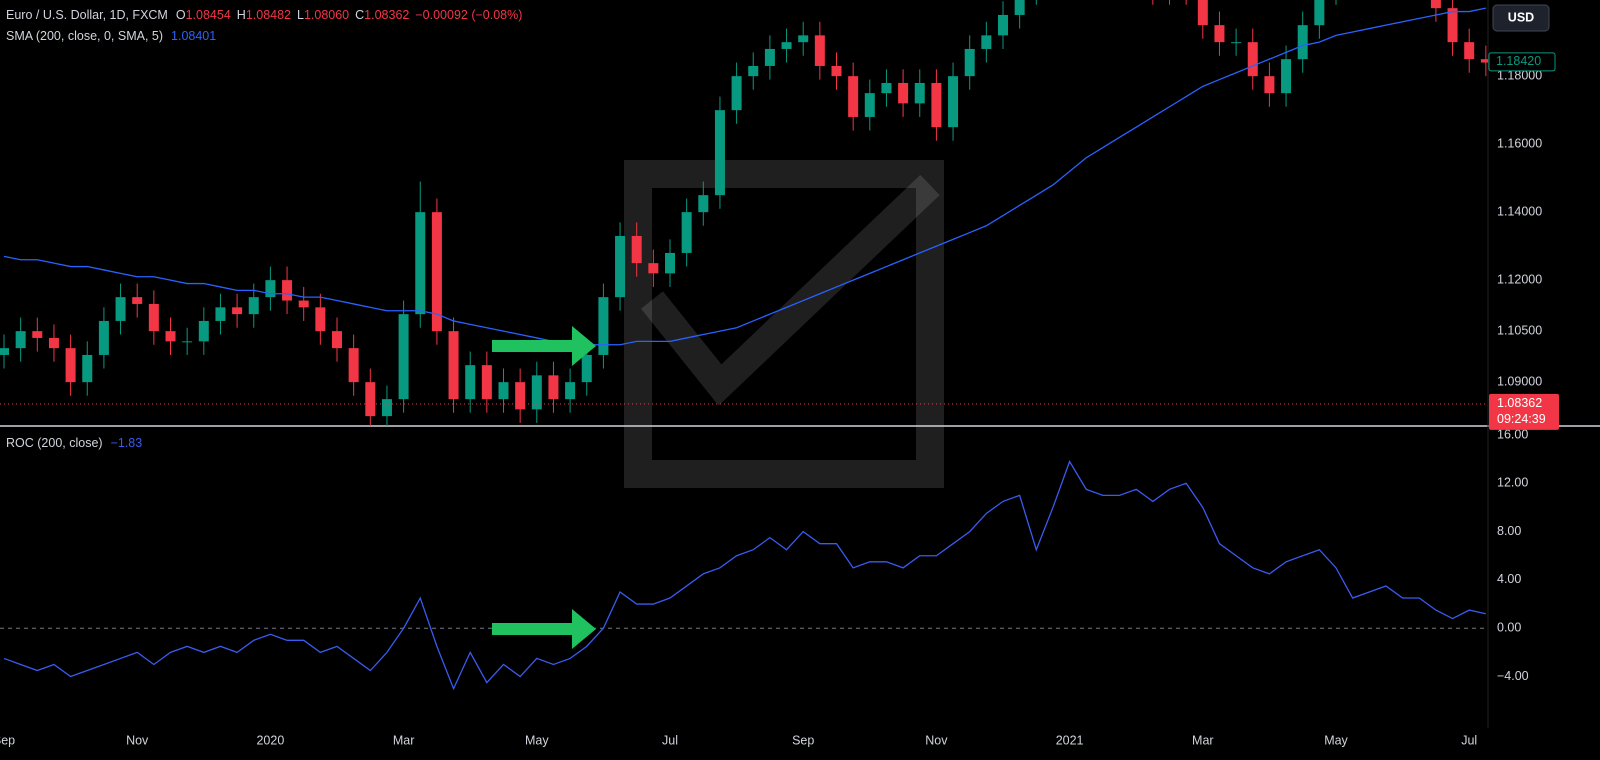 The height and width of the screenshot is (760, 1600). What do you see at coordinates (1519, 211) in the screenshot?
I see `y-tick-label: 1.14000` at bounding box center [1519, 211].